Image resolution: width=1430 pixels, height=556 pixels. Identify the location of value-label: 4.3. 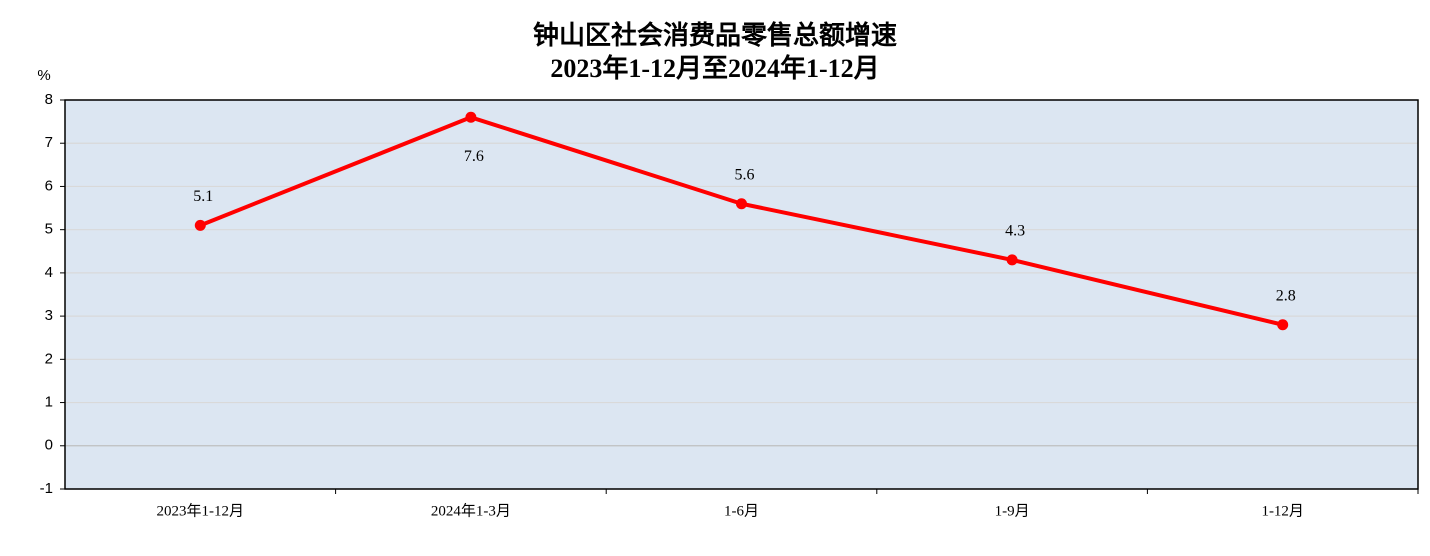
(1015, 231).